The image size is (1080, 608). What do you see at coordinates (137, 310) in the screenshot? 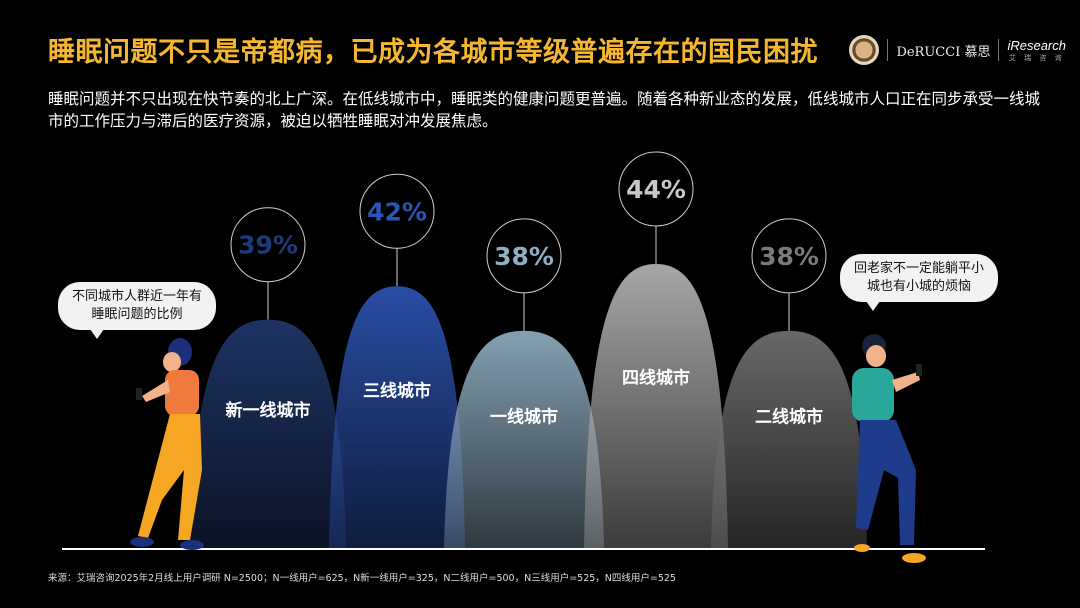
I see `speech-bubble-left: 不同城市人群近一年有睡眠问题的比例` at bounding box center [137, 310].